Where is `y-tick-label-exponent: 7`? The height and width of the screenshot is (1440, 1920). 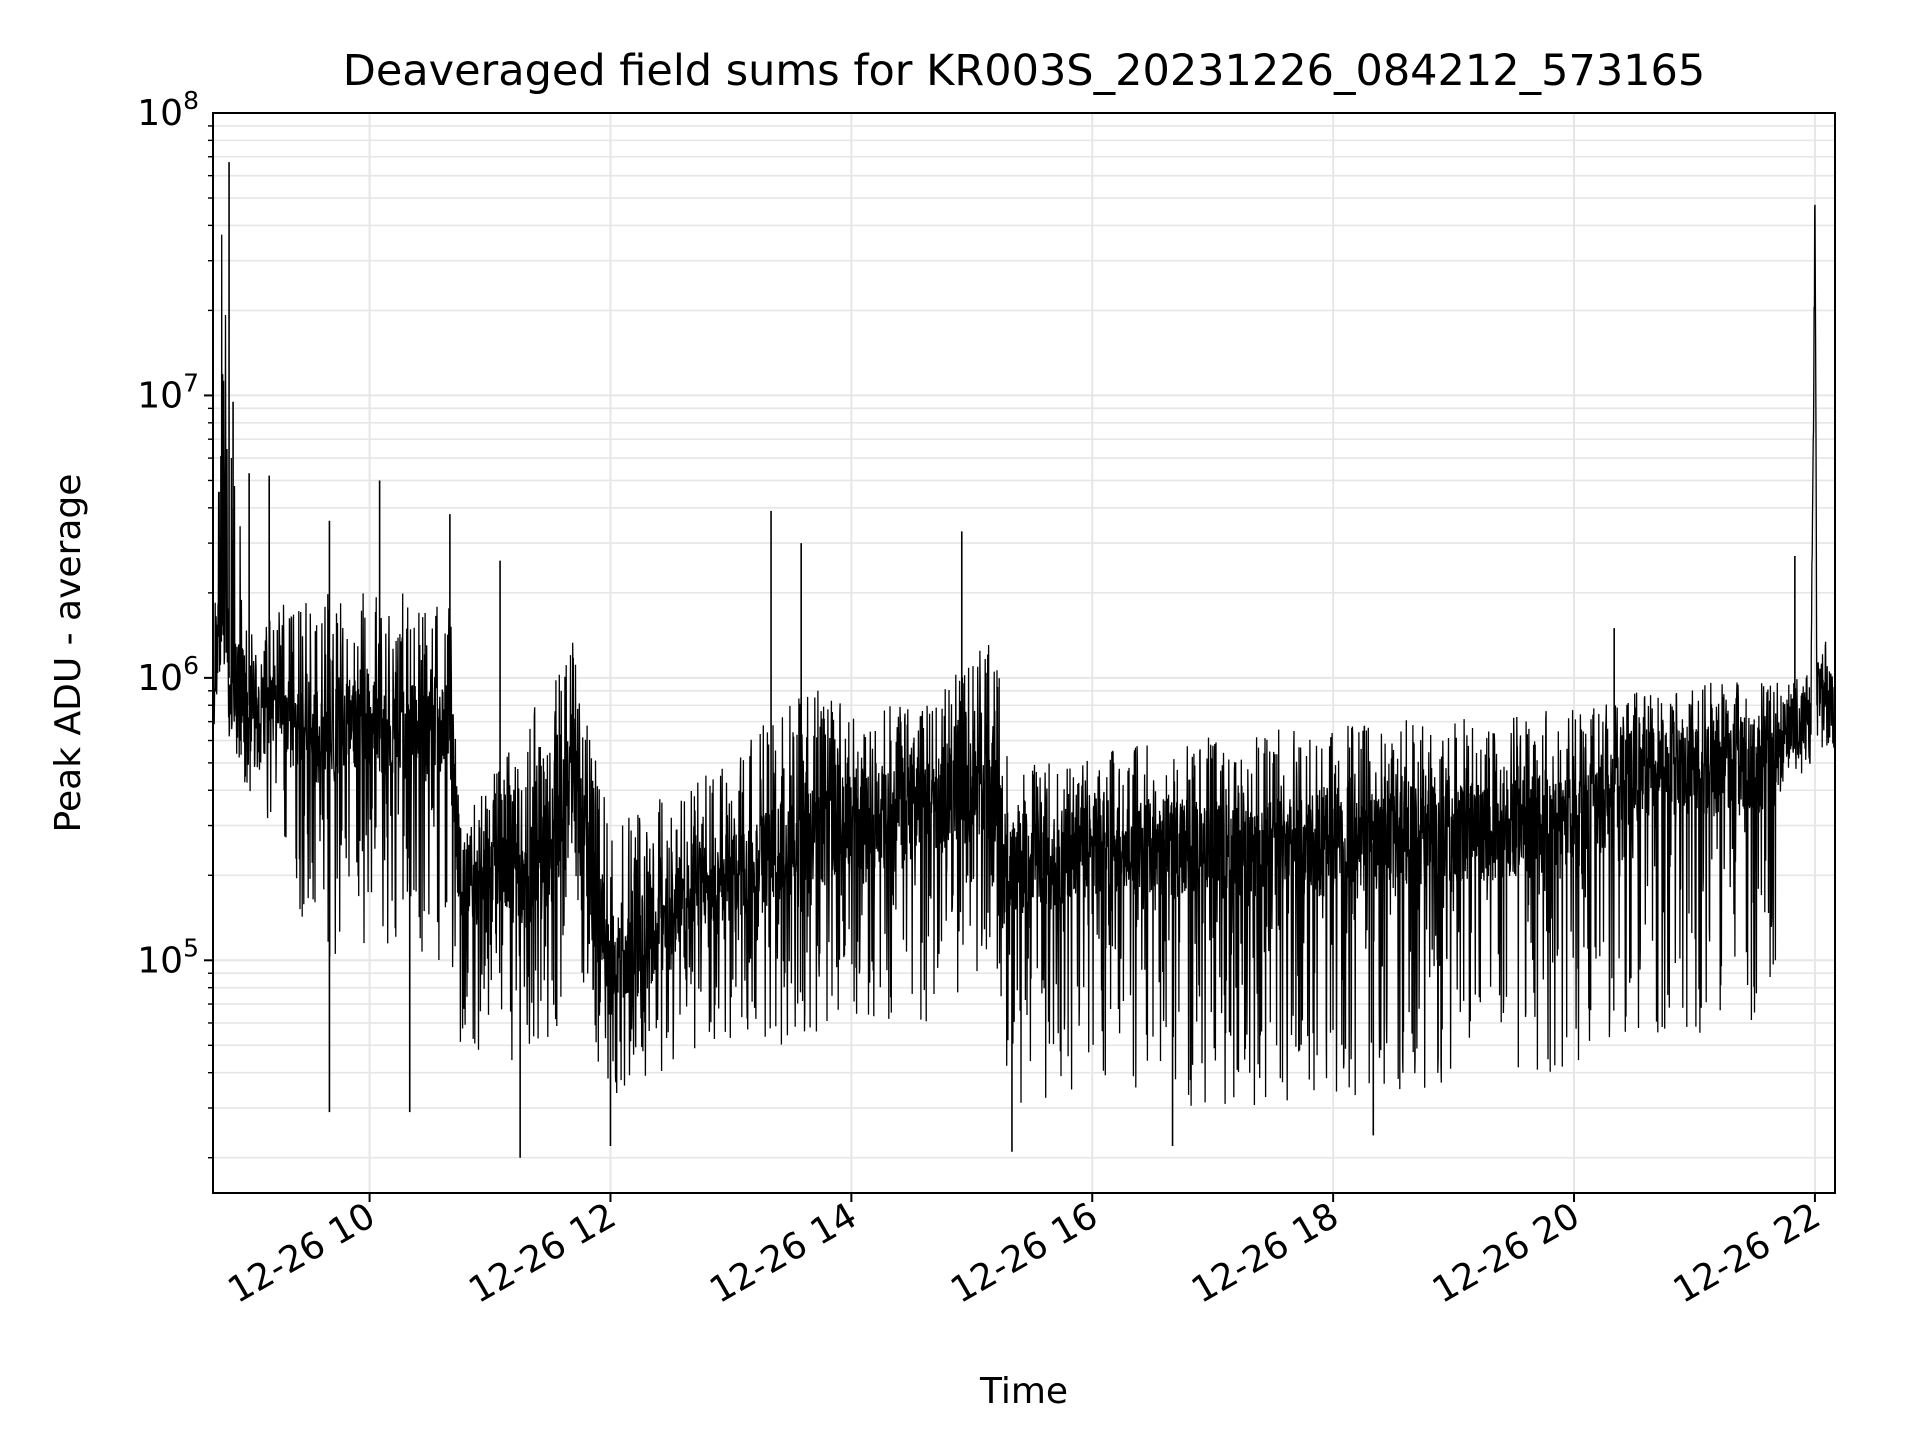
y-tick-label-exponent: 7 is located at coordinates (191, 382).